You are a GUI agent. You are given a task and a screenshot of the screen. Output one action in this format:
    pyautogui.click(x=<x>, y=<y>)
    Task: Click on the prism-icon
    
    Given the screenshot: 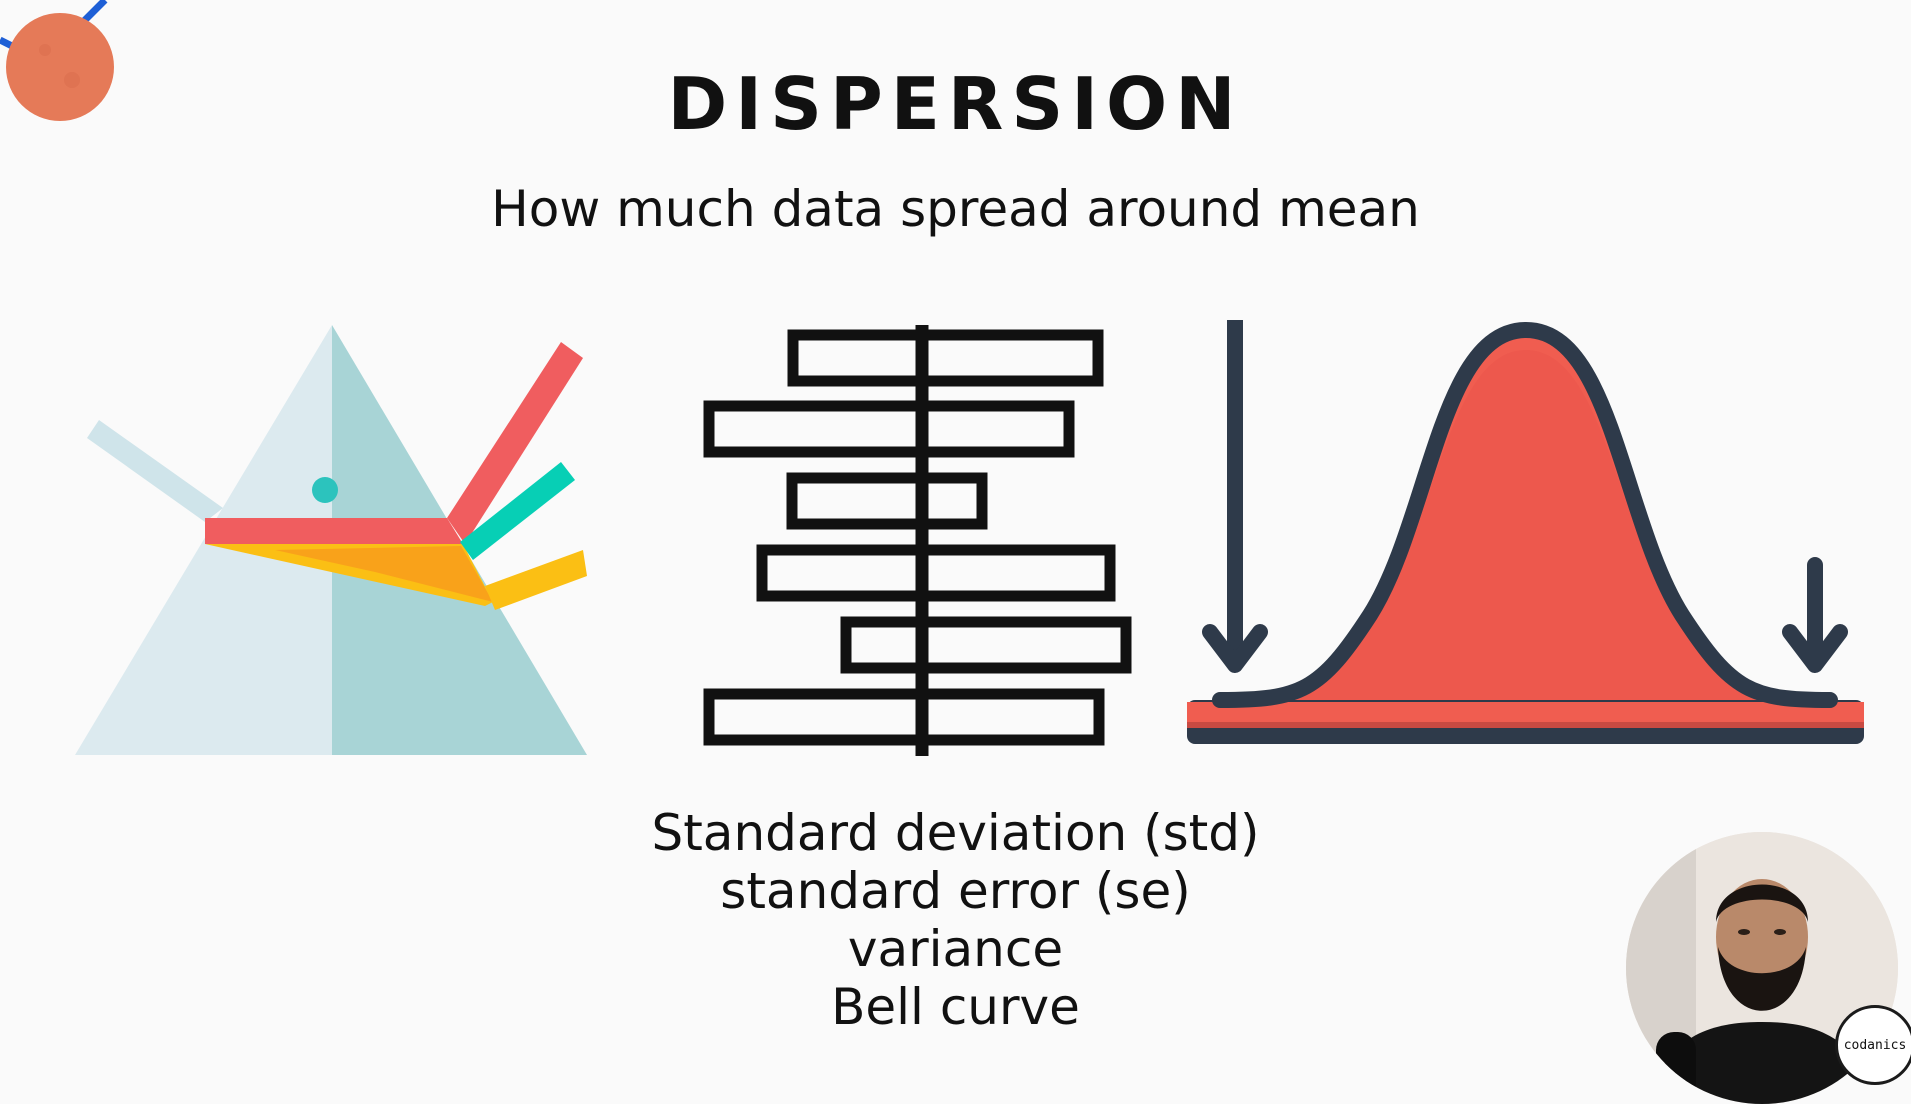 What is the action you would take?
    pyautogui.click(x=331, y=540)
    